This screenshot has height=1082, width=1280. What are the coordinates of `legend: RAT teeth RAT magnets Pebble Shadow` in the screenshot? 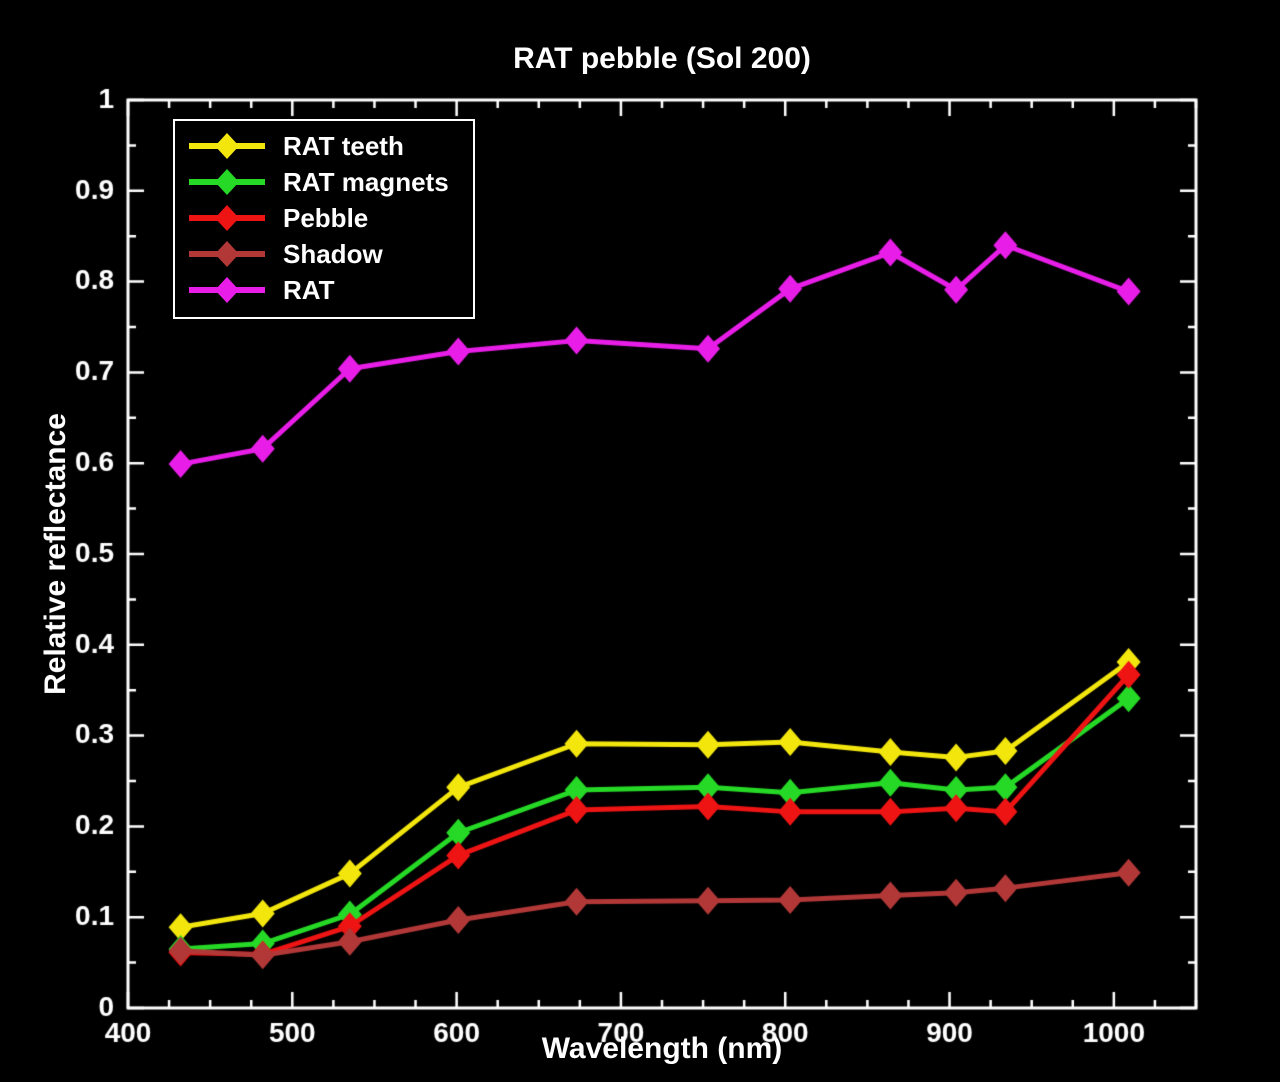 It's located at (324, 219).